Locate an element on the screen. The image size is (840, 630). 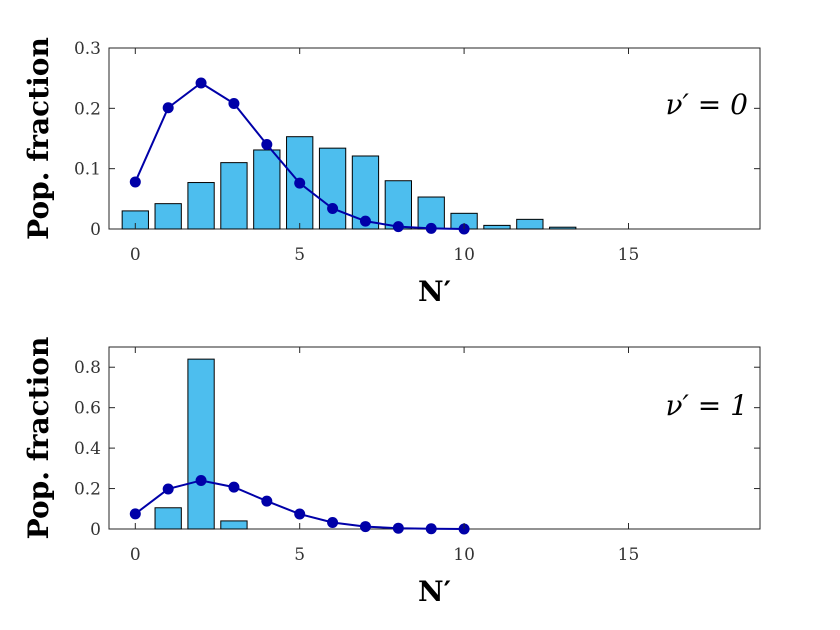
y-tick-label: 0.1 is located at coordinates (87, 170).